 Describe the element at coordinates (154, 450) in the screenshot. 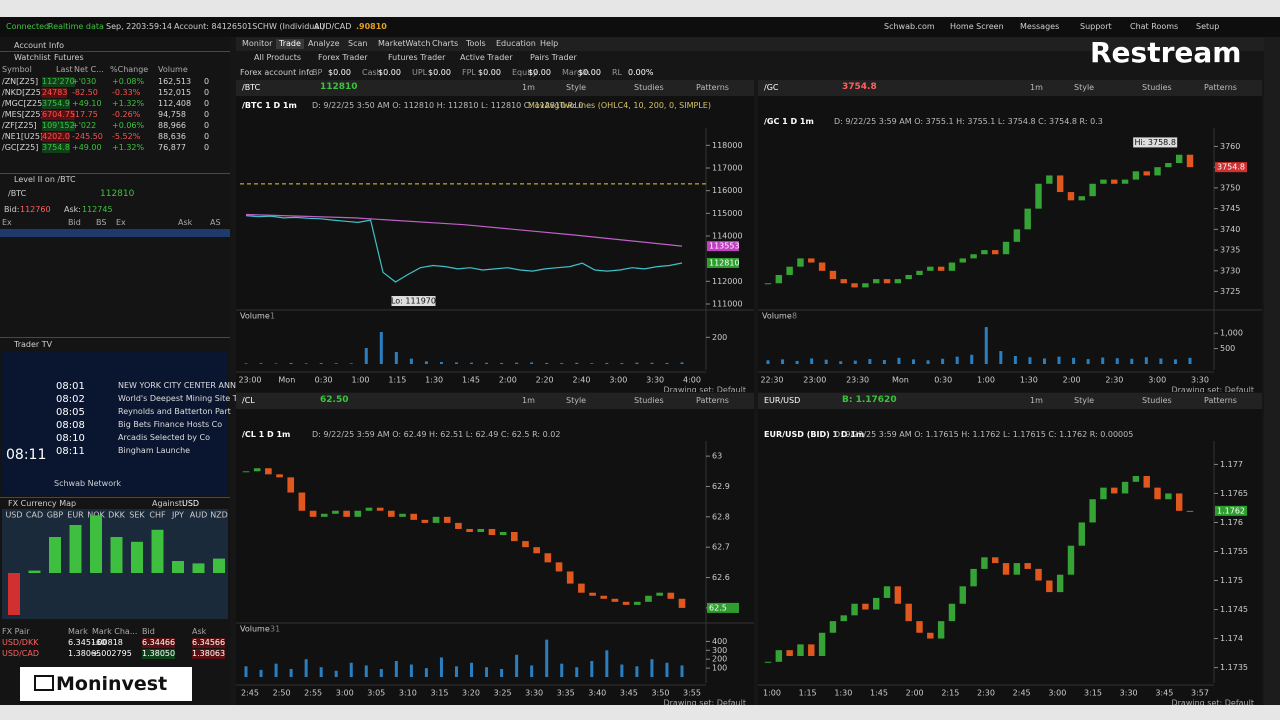

I see `tv-show: Bingham Launche` at that location.